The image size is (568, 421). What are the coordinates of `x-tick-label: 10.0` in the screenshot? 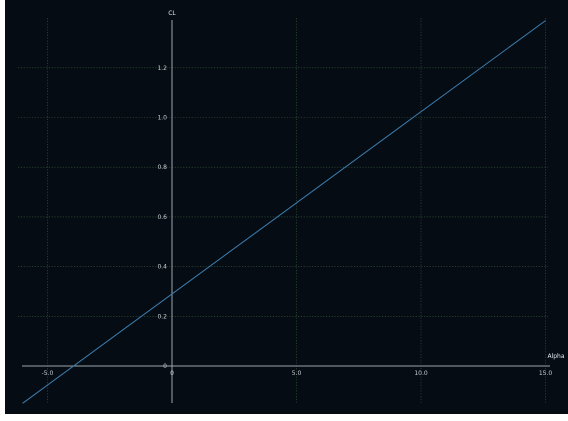 It's located at (421, 373).